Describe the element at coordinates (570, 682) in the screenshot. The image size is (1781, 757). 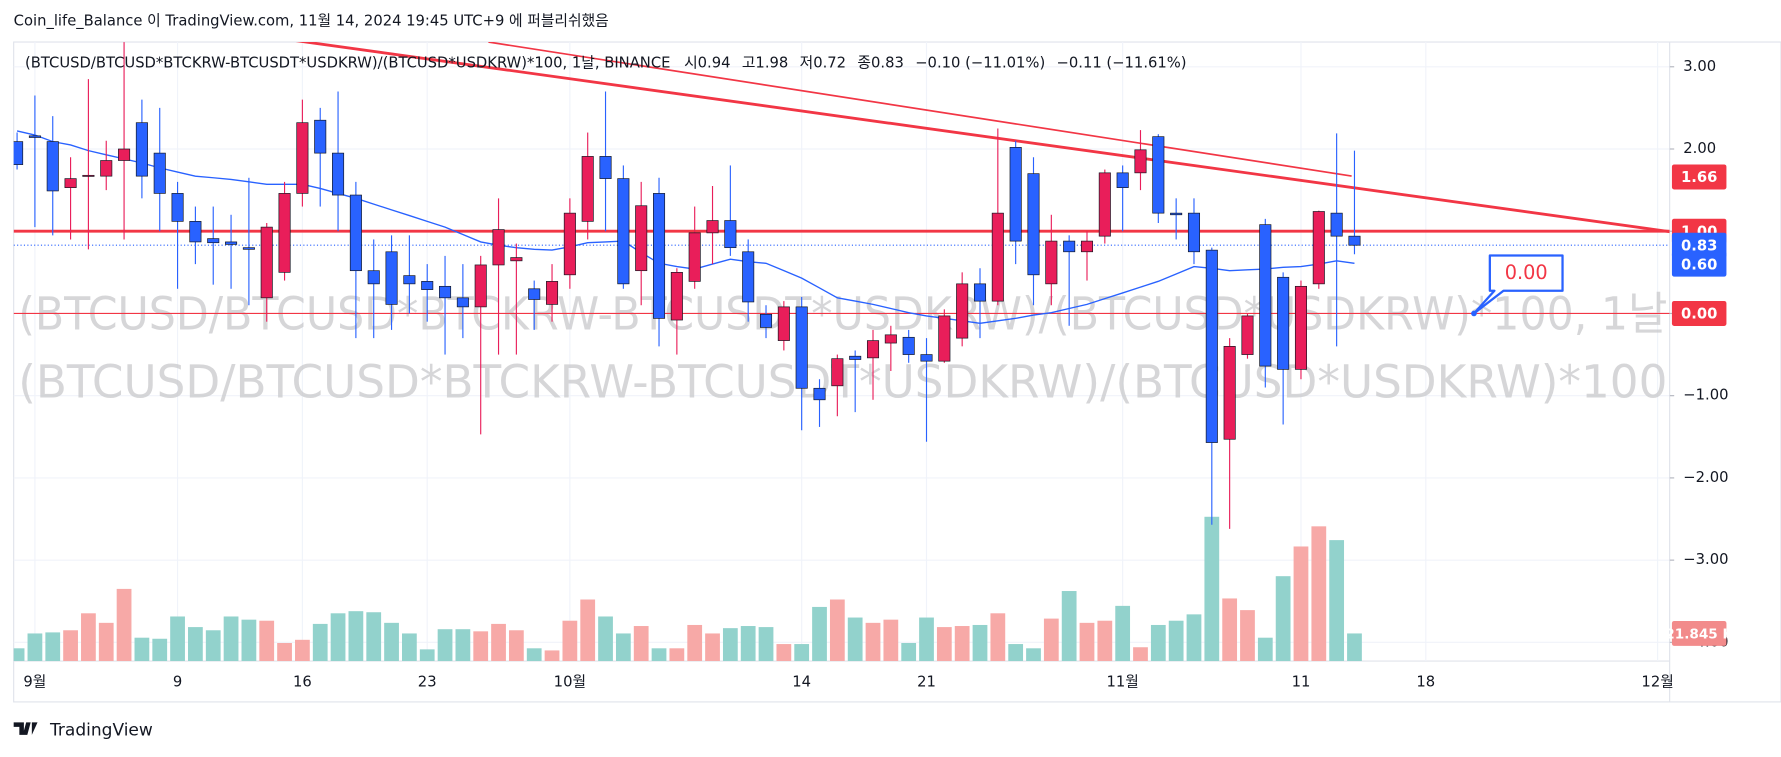
I see `x-tick-label: 10월` at that location.